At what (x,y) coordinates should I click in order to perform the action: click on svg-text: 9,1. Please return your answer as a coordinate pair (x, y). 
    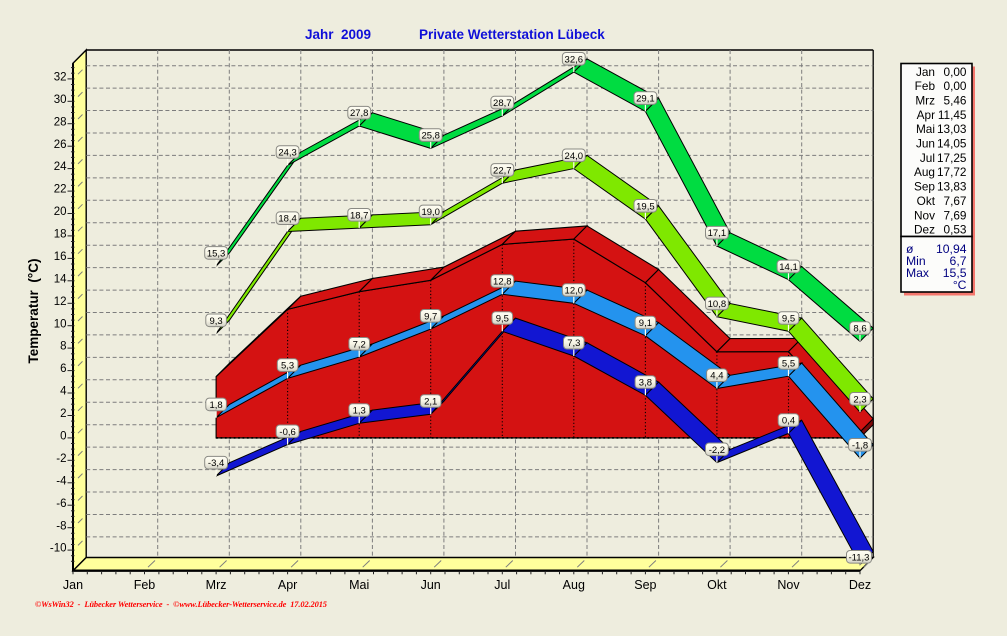
    Looking at the image, I should click on (645, 323).